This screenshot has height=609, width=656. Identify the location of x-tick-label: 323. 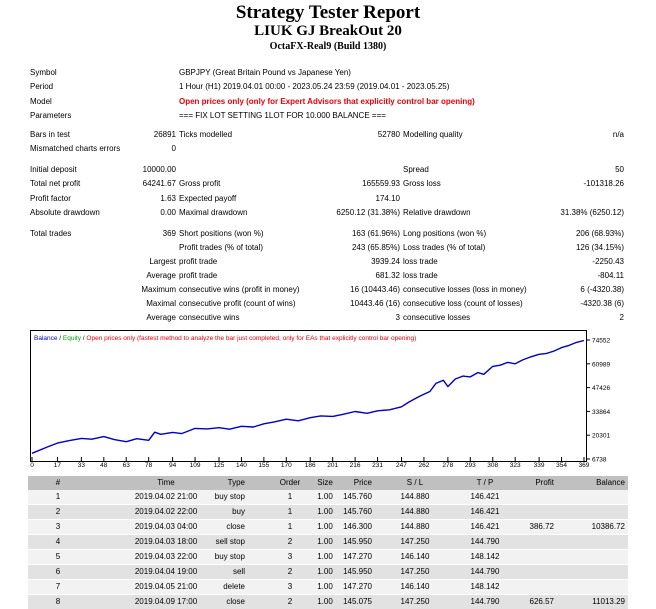
(515, 465).